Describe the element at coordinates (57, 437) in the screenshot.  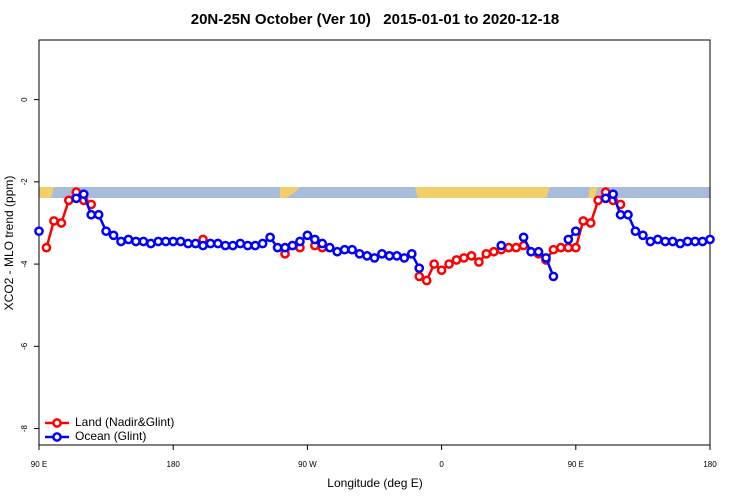
I see `legend-marker` at that location.